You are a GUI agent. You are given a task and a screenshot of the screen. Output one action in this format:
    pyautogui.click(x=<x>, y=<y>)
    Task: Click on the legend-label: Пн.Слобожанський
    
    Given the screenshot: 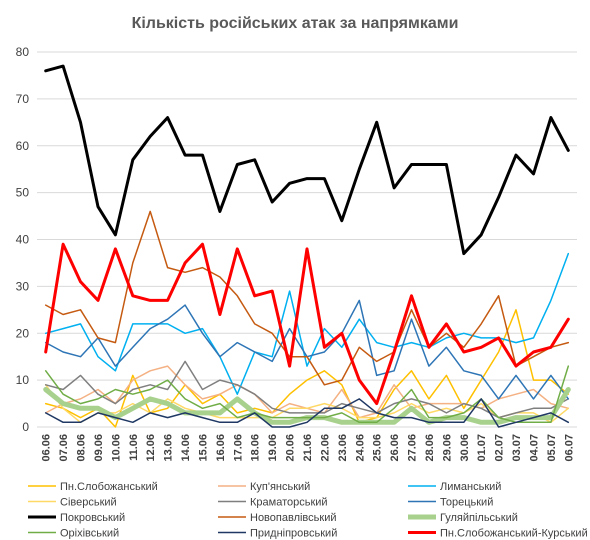 What is the action you would take?
    pyautogui.click(x=109, y=487)
    